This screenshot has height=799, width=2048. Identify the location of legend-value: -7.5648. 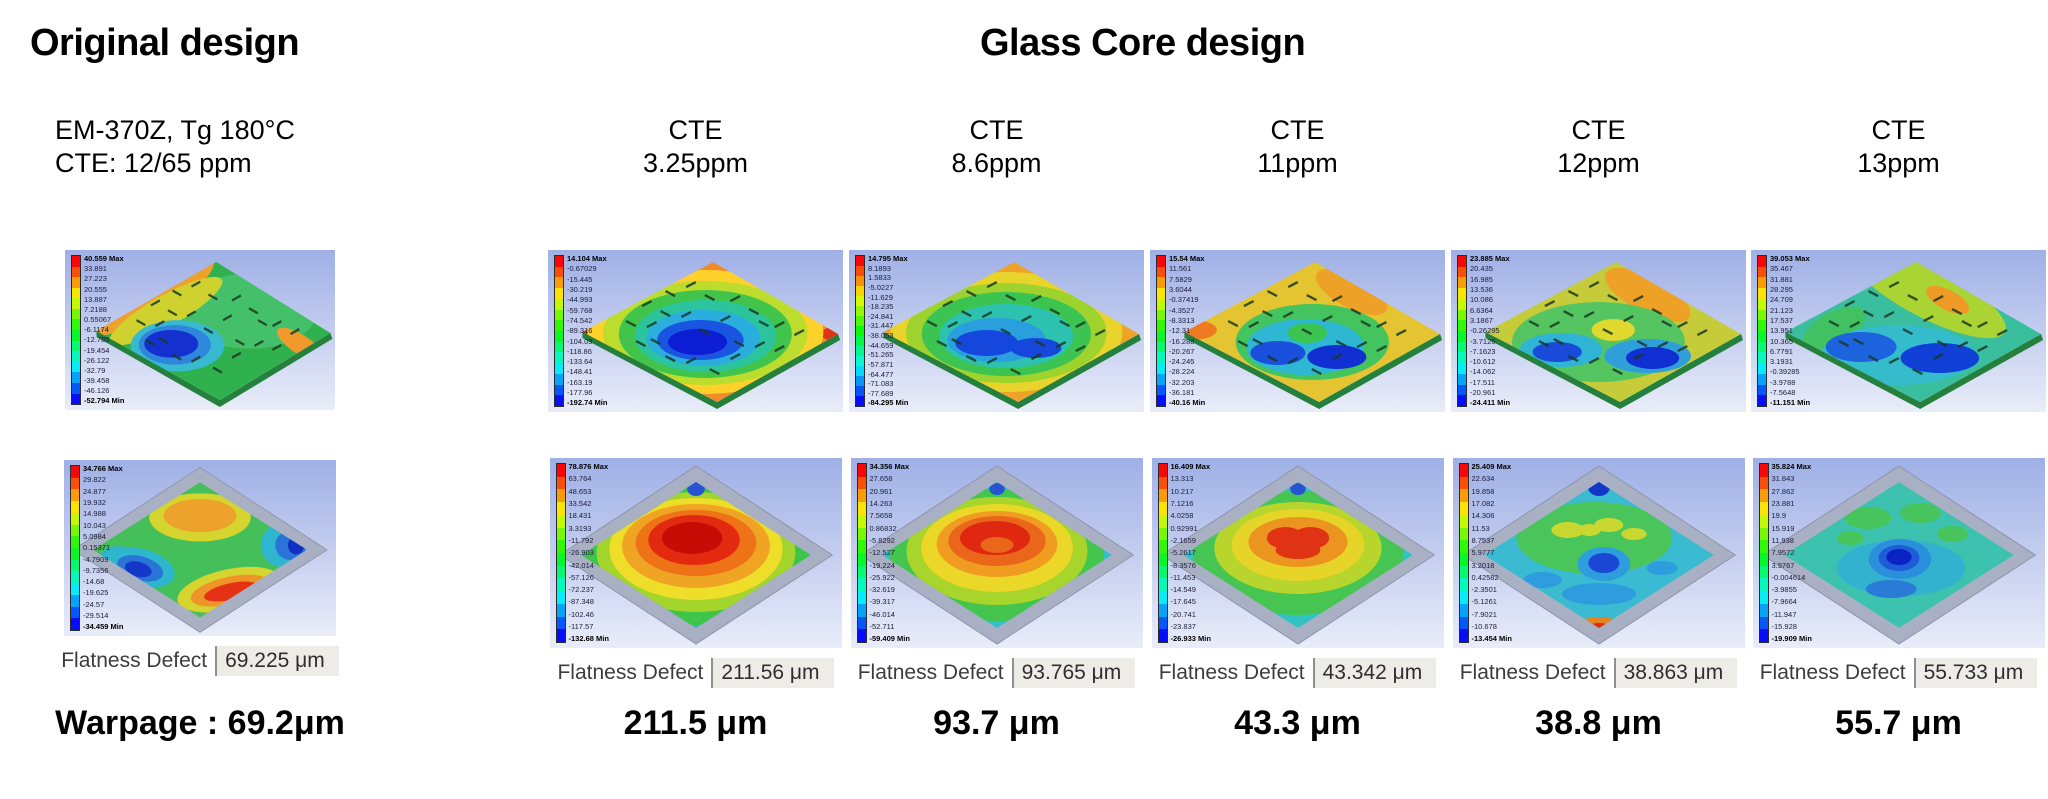
(1783, 393).